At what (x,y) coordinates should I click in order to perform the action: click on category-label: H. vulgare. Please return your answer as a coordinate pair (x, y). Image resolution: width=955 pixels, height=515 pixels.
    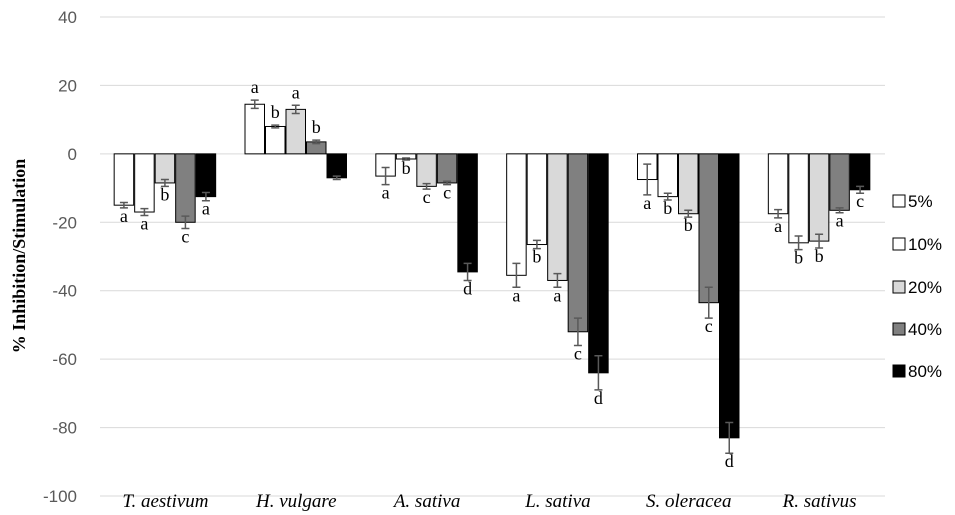
    Looking at the image, I should click on (296, 501).